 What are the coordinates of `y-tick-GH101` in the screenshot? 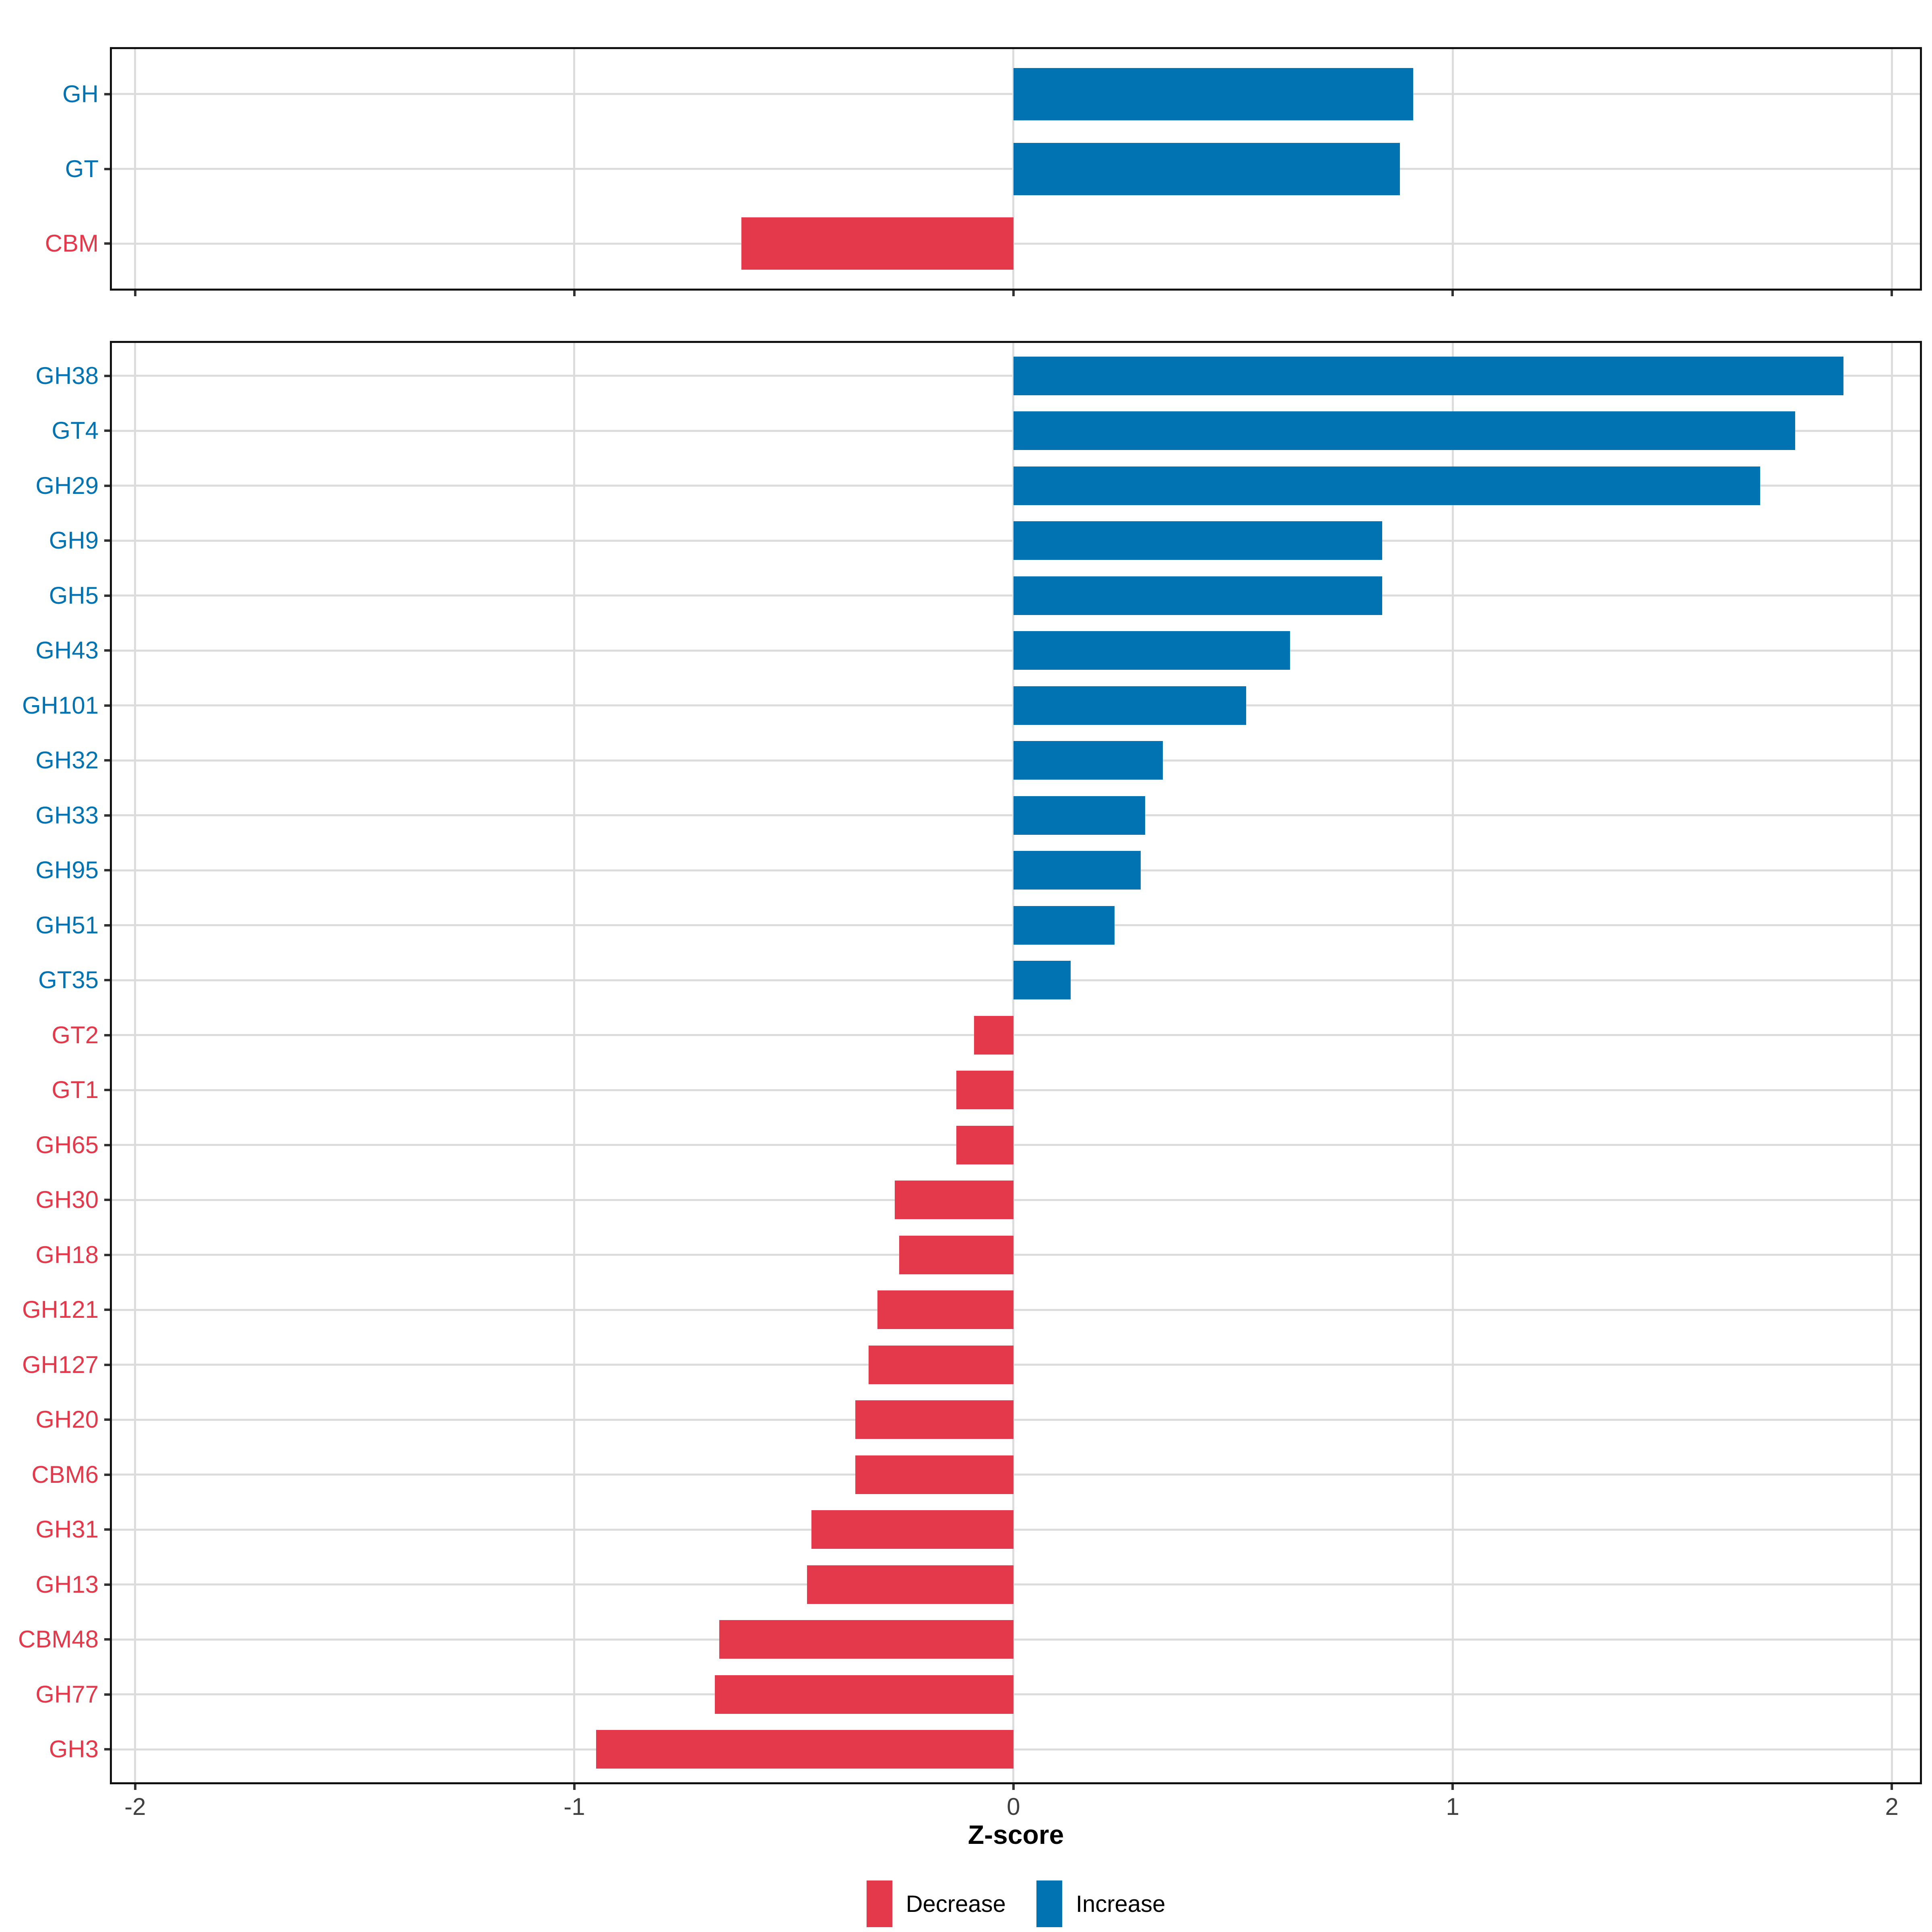 It's located at (107, 705).